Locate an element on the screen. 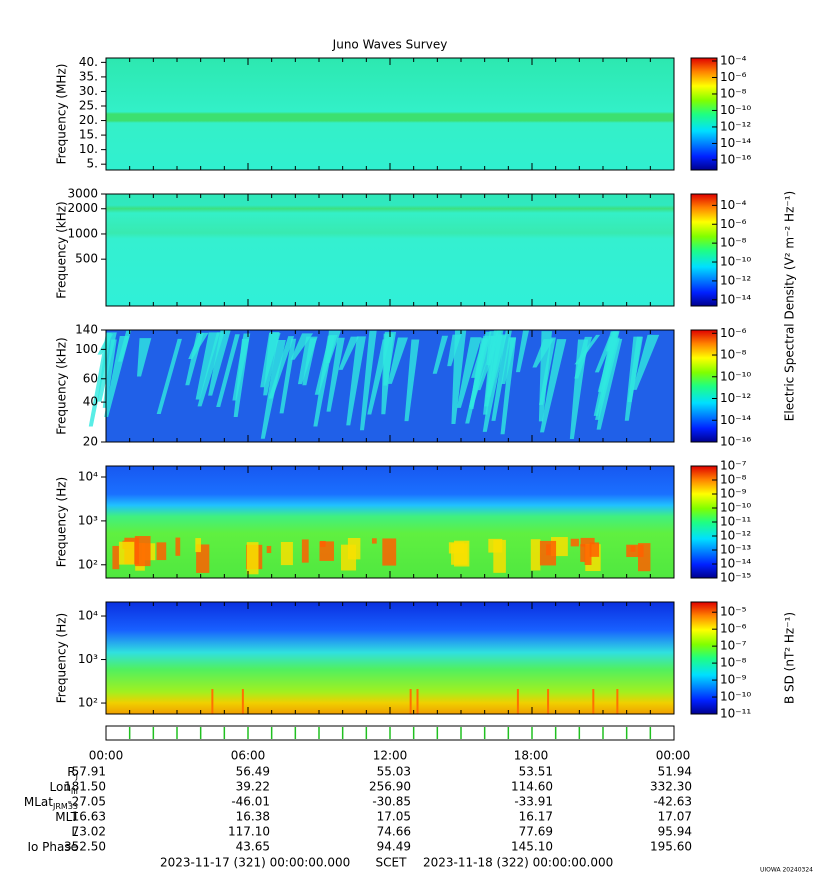  y-tick-label: 10³ is located at coordinates (88, 659).